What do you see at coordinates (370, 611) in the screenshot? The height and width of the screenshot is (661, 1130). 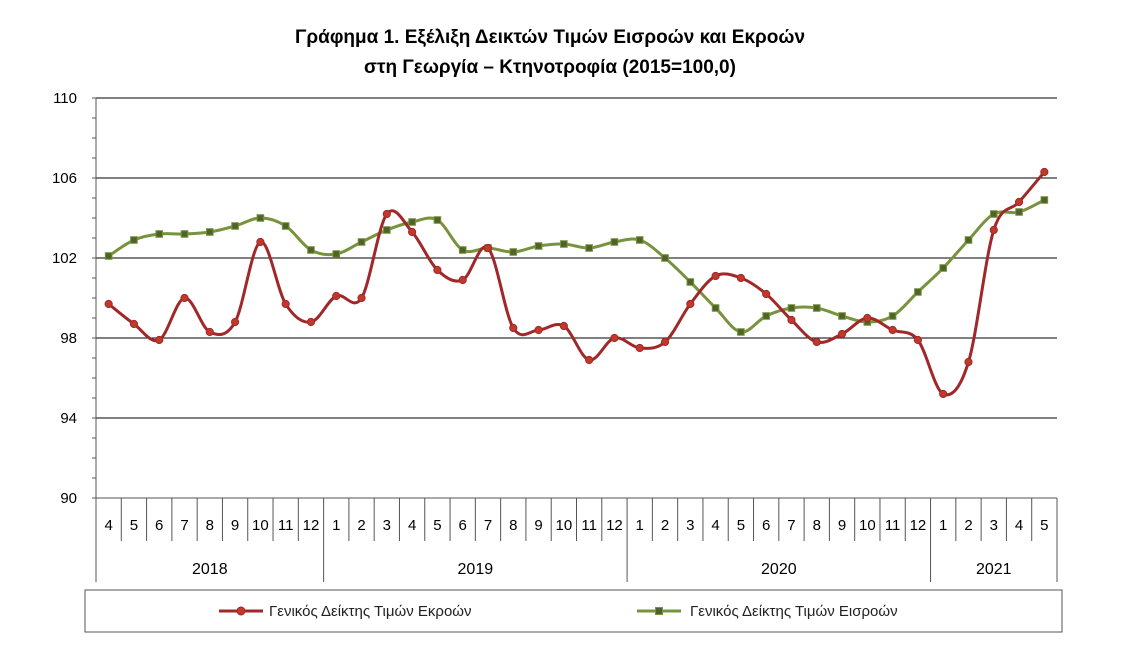 I see `legend-label: Γενικός Δείκτης Τιμών Εκροών` at bounding box center [370, 611].